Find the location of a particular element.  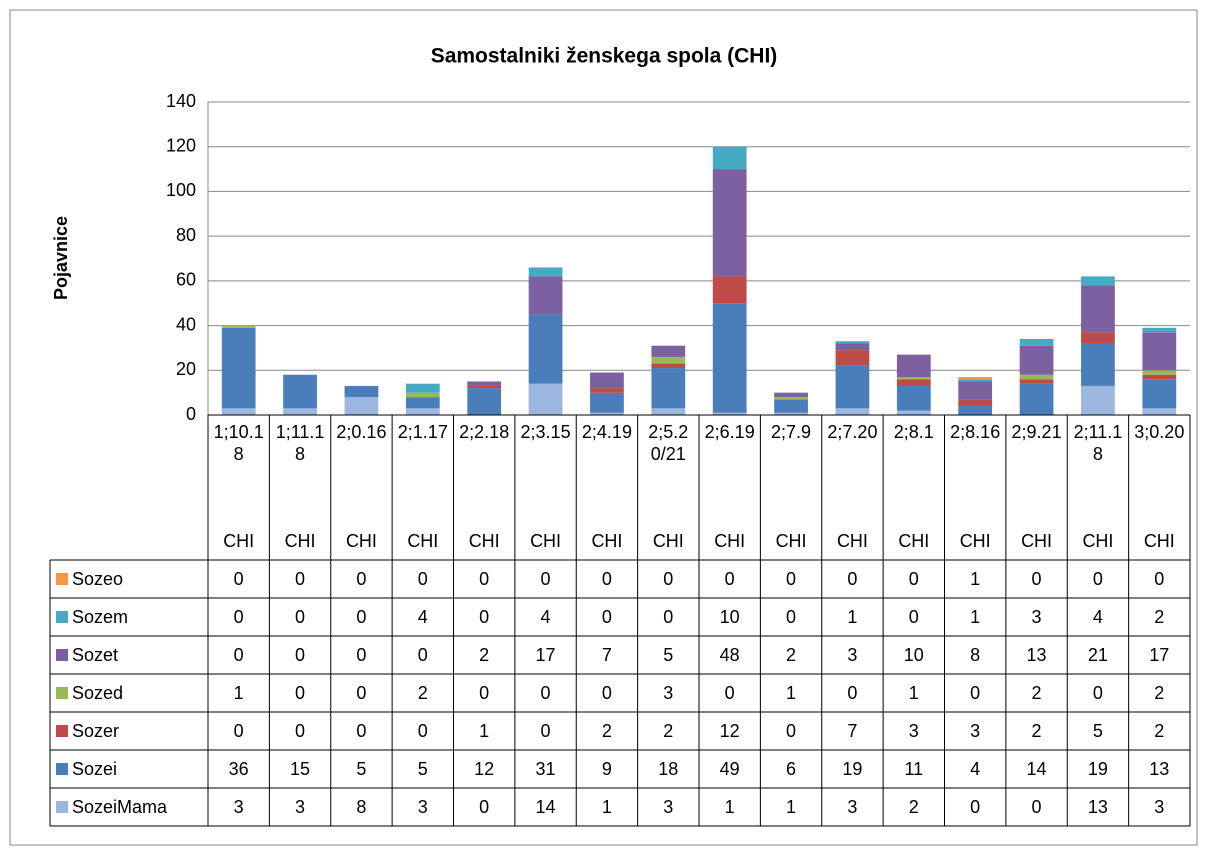

table-value: 13 is located at coordinates (1159, 769).